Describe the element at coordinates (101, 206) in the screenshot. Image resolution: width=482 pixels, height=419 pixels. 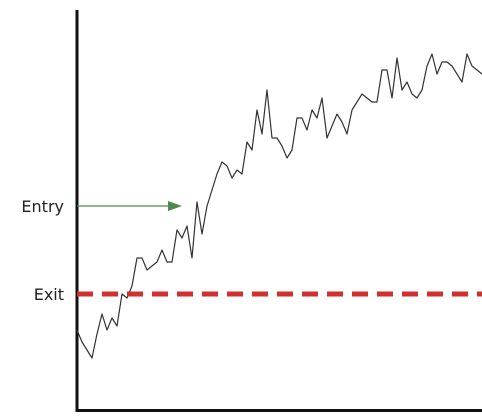
I see `reference-entry: Entry` at that location.